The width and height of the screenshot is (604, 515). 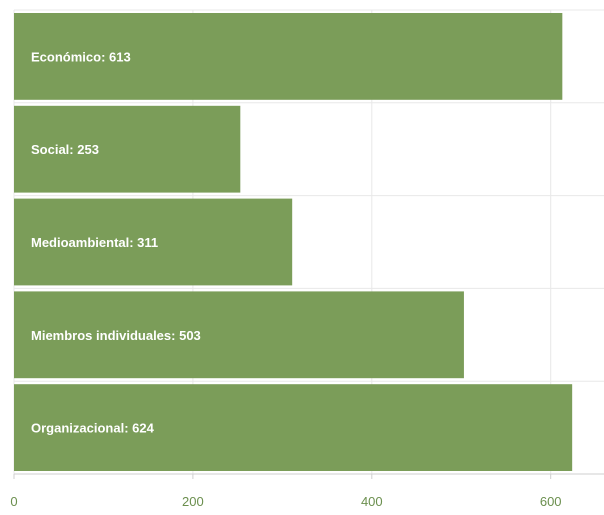 I want to click on x-tick-label-2: 400, so click(x=372, y=501).